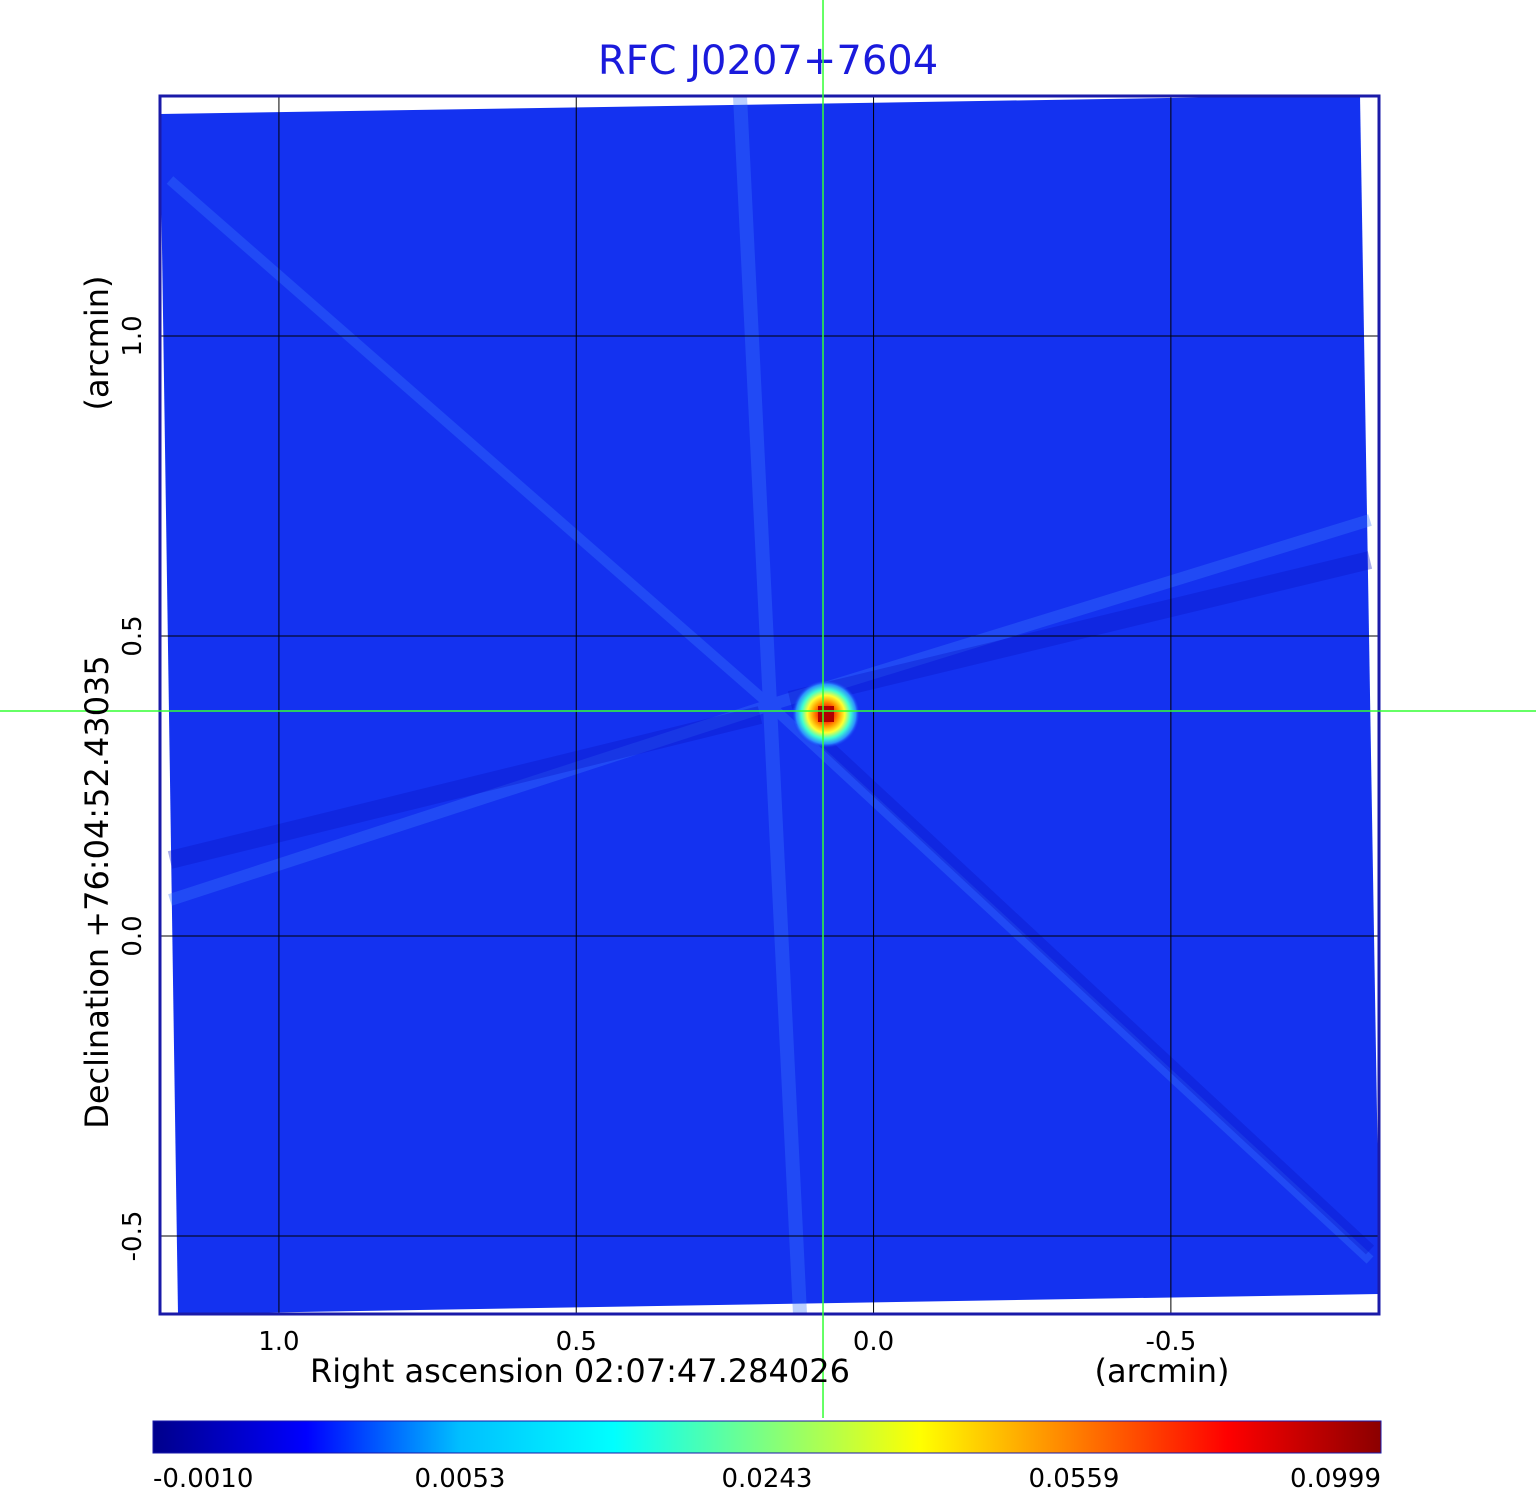 The image size is (1536, 1511). What do you see at coordinates (825, 714) in the screenshot?
I see `radio-source-core` at bounding box center [825, 714].